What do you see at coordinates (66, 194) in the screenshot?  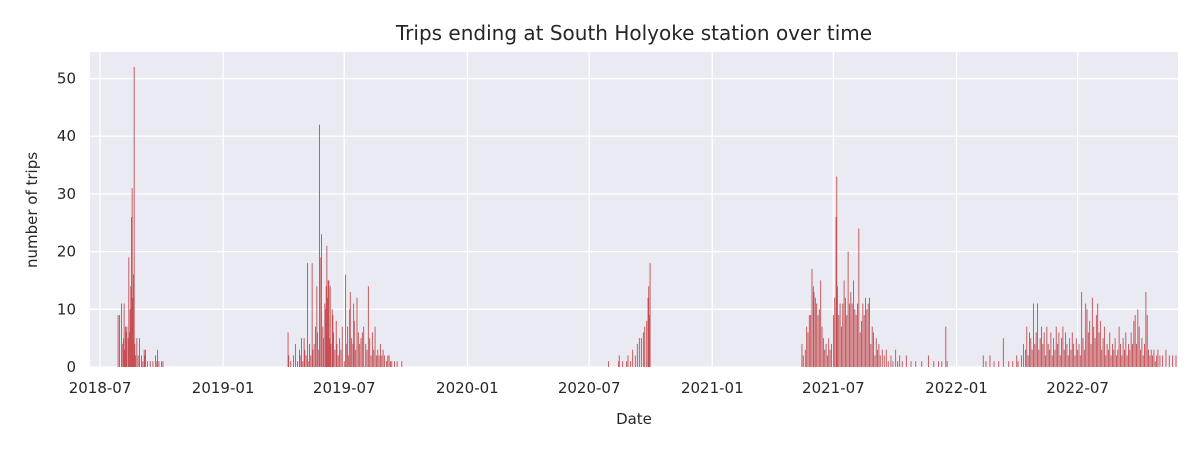 I see `y-tick-label: 30` at bounding box center [66, 194].